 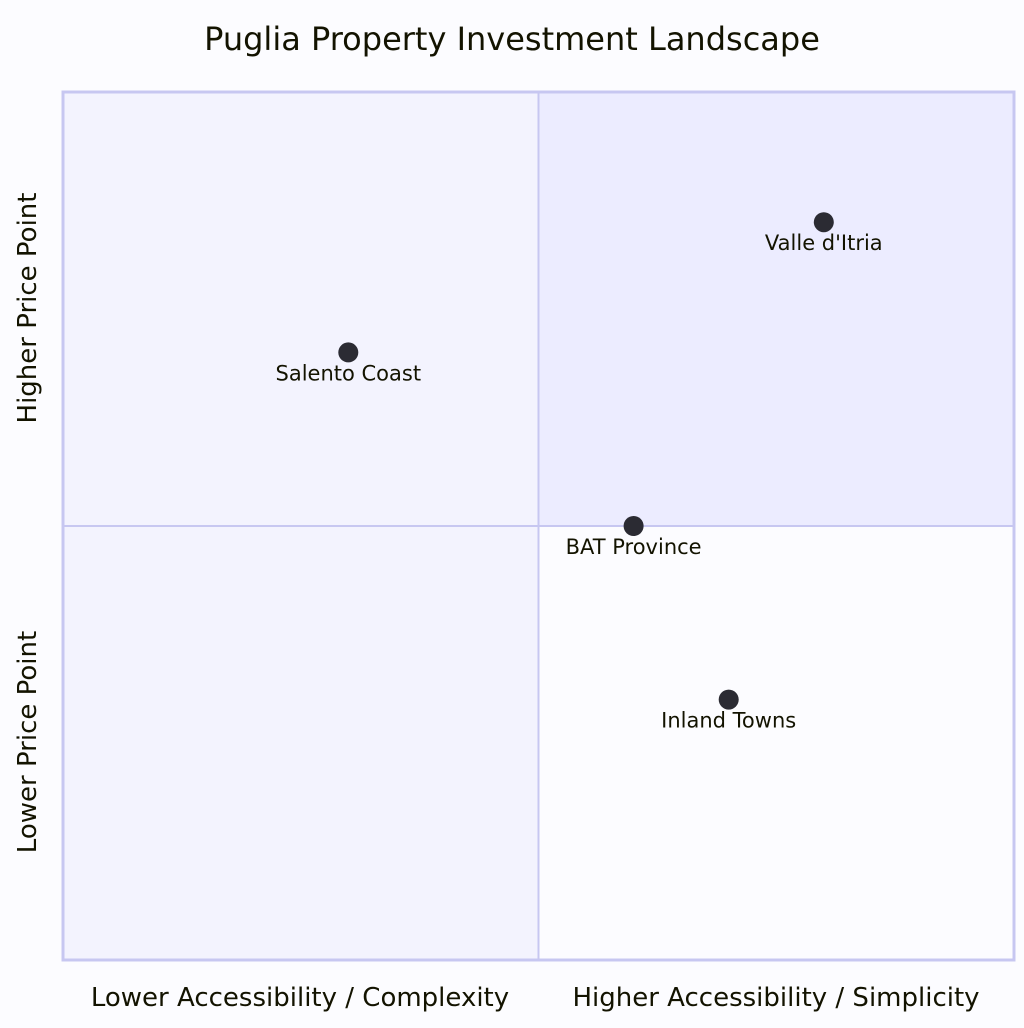 I want to click on data-point-label: Salento Coast, so click(x=349, y=373).